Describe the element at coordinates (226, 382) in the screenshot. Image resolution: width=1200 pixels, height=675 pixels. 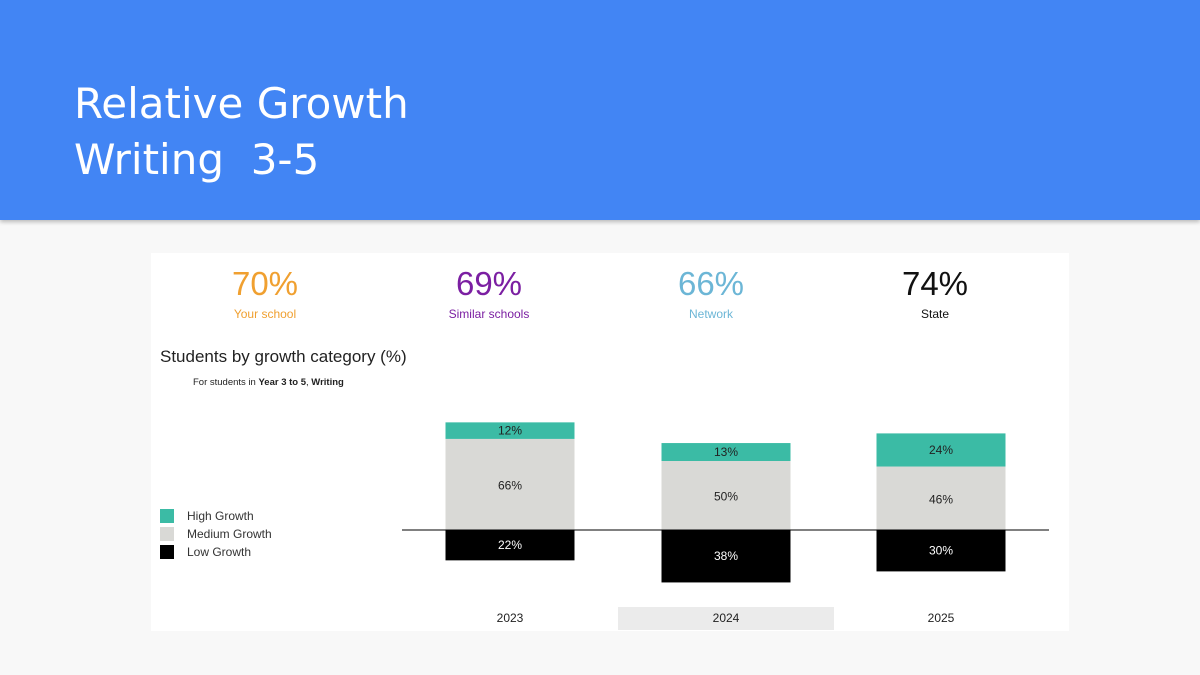
I see `subtitle-prefix: For students in` at that location.